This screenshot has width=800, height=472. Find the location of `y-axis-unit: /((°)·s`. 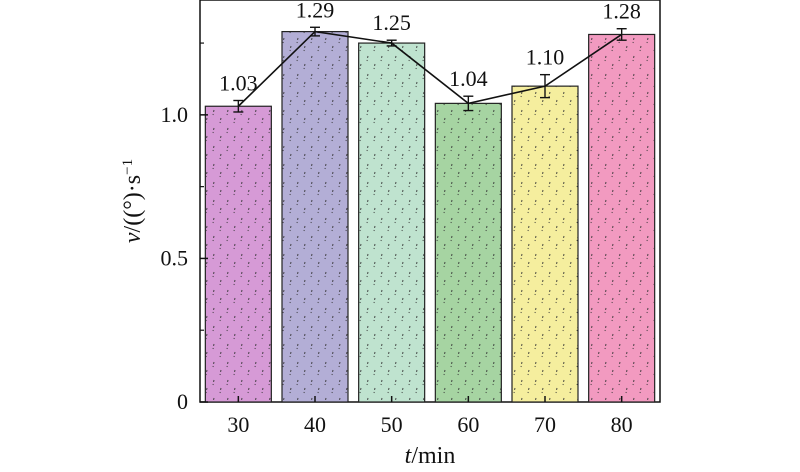

y-axis-unit: /((°)·s is located at coordinates (133, 204).